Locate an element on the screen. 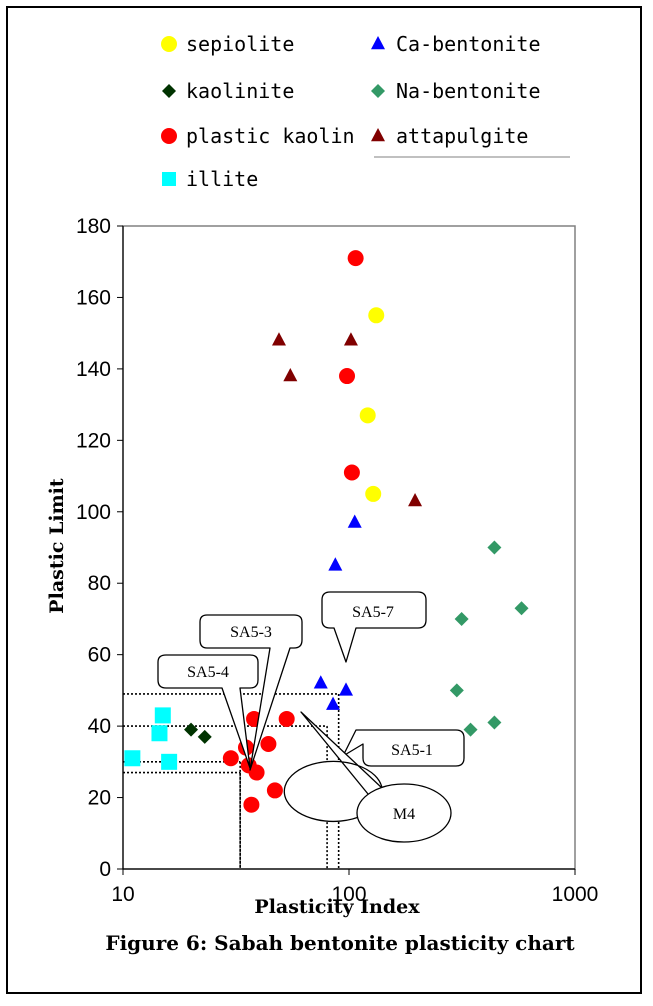 The image size is (653, 1006). callout-label-sa5-4: SA5-4 is located at coordinates (208, 672).